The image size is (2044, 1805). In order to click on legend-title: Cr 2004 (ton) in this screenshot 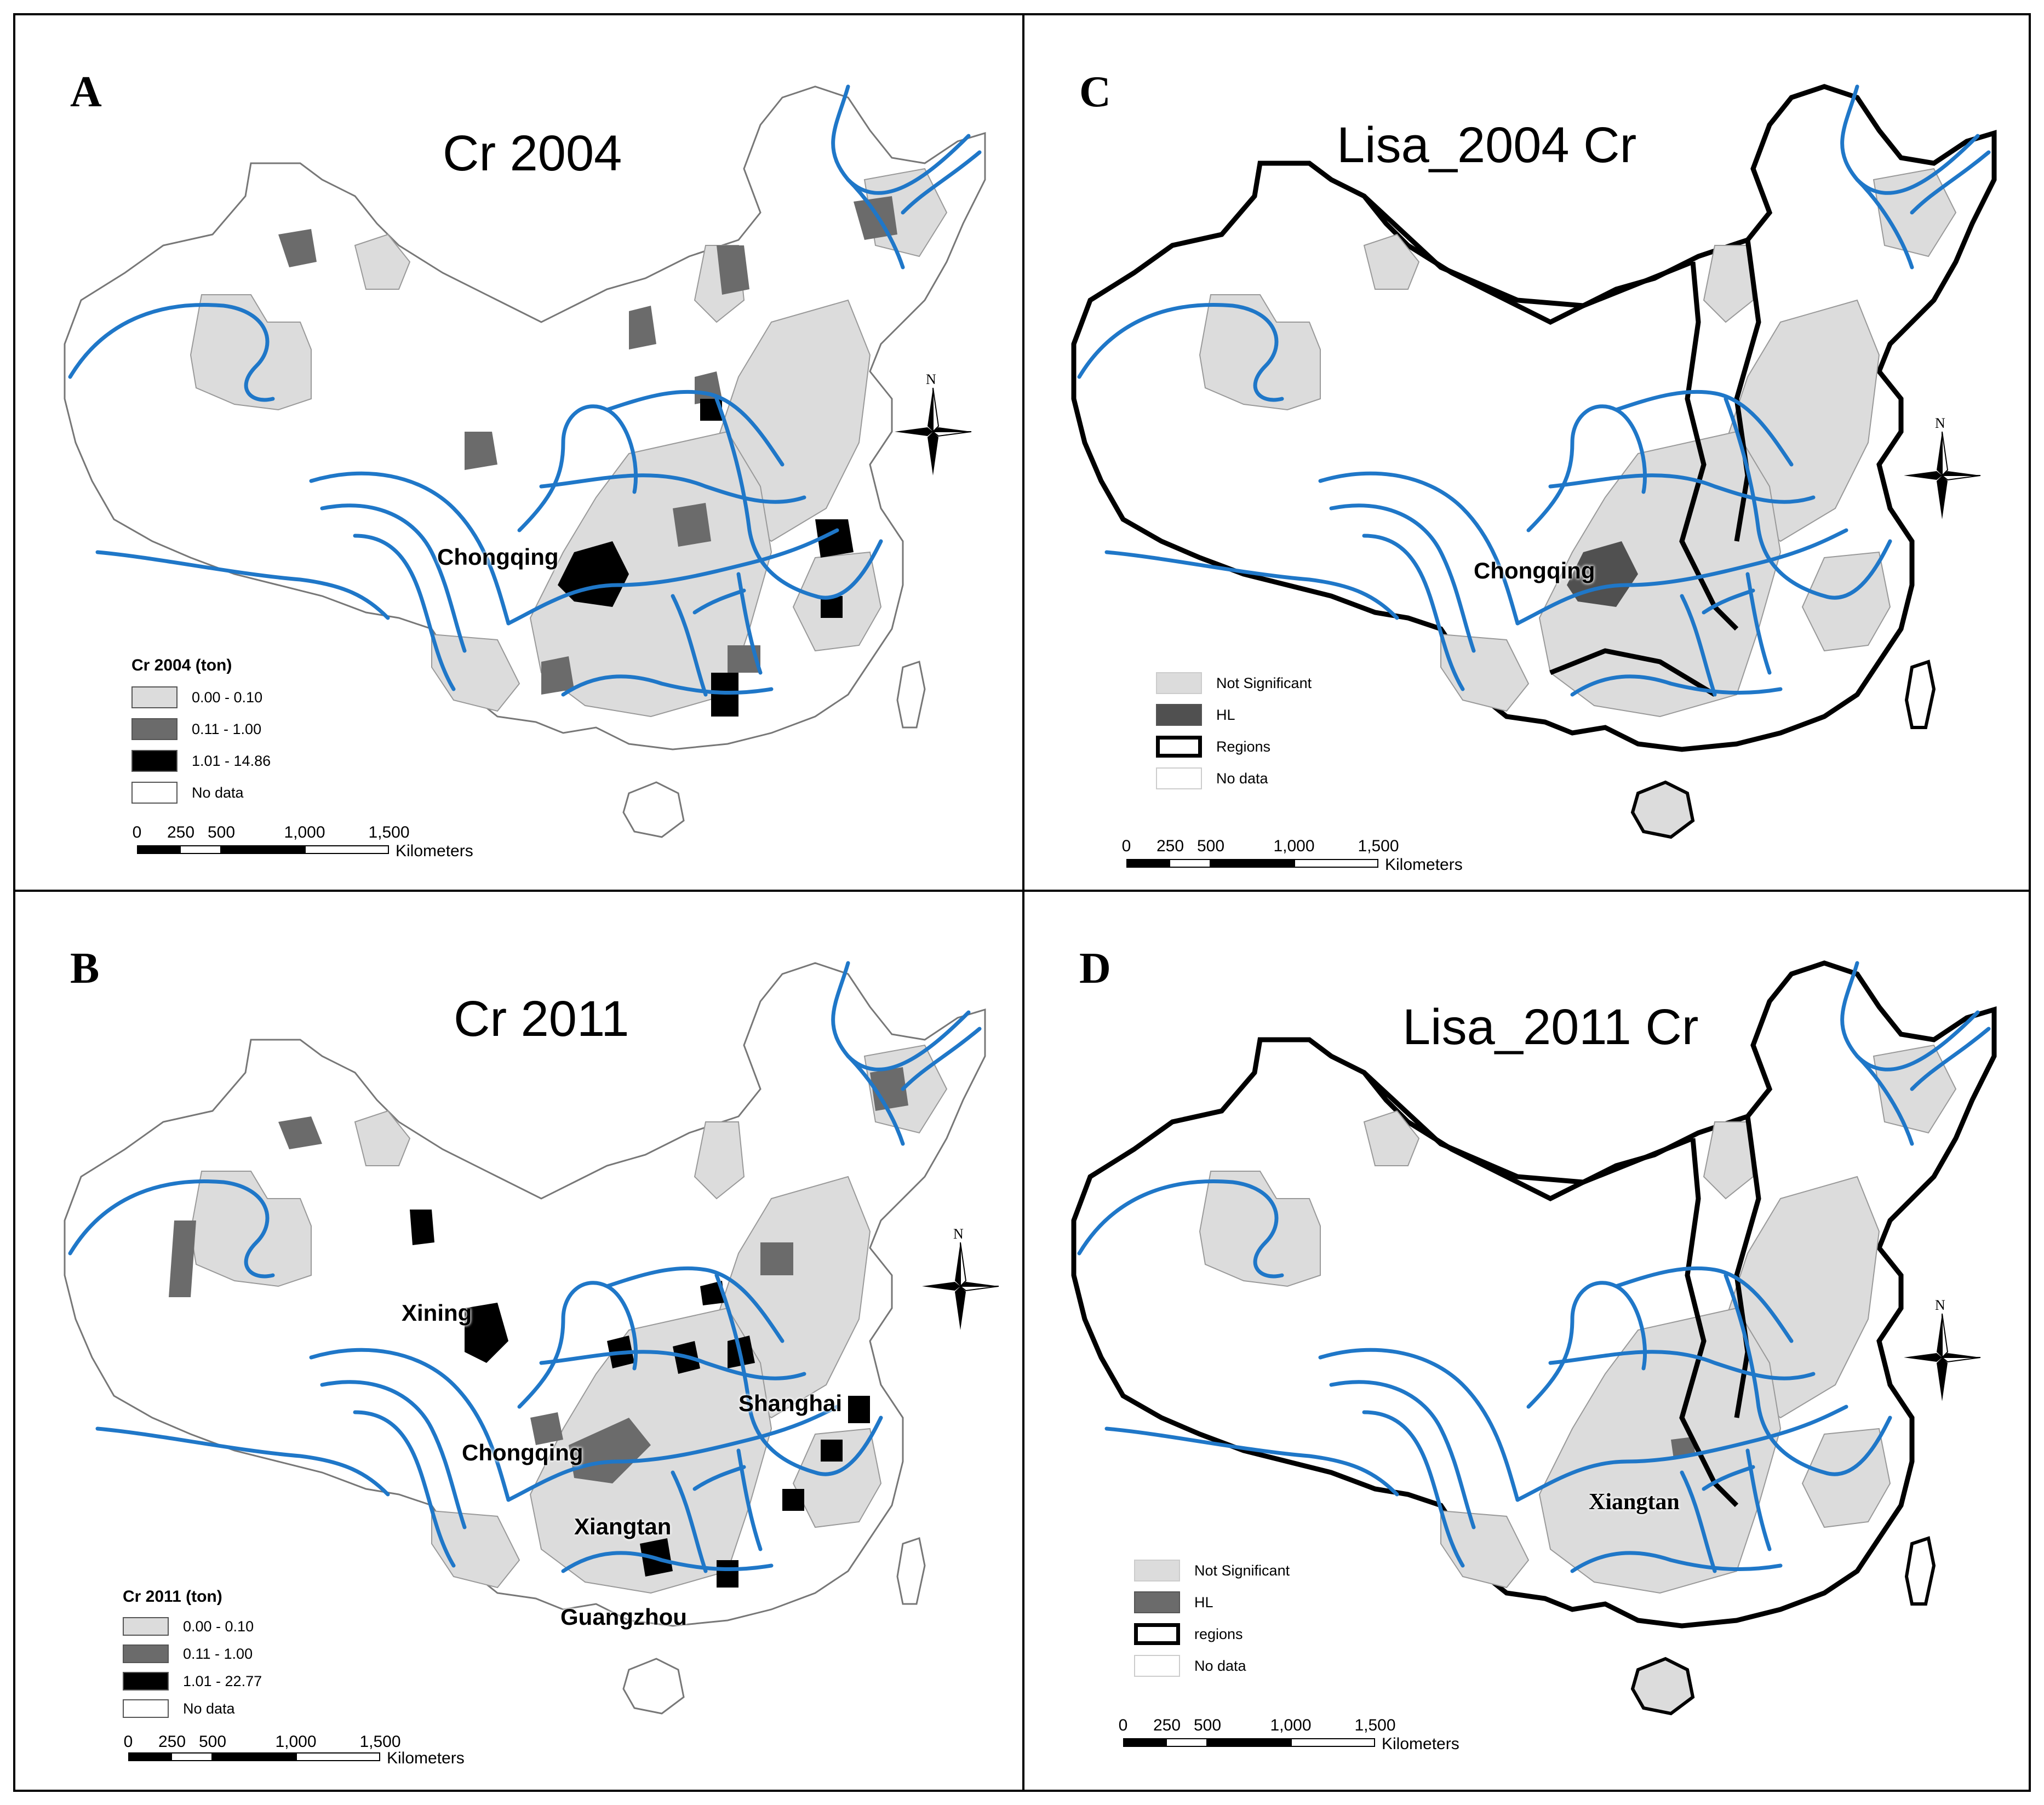, I will do `click(182, 665)`.